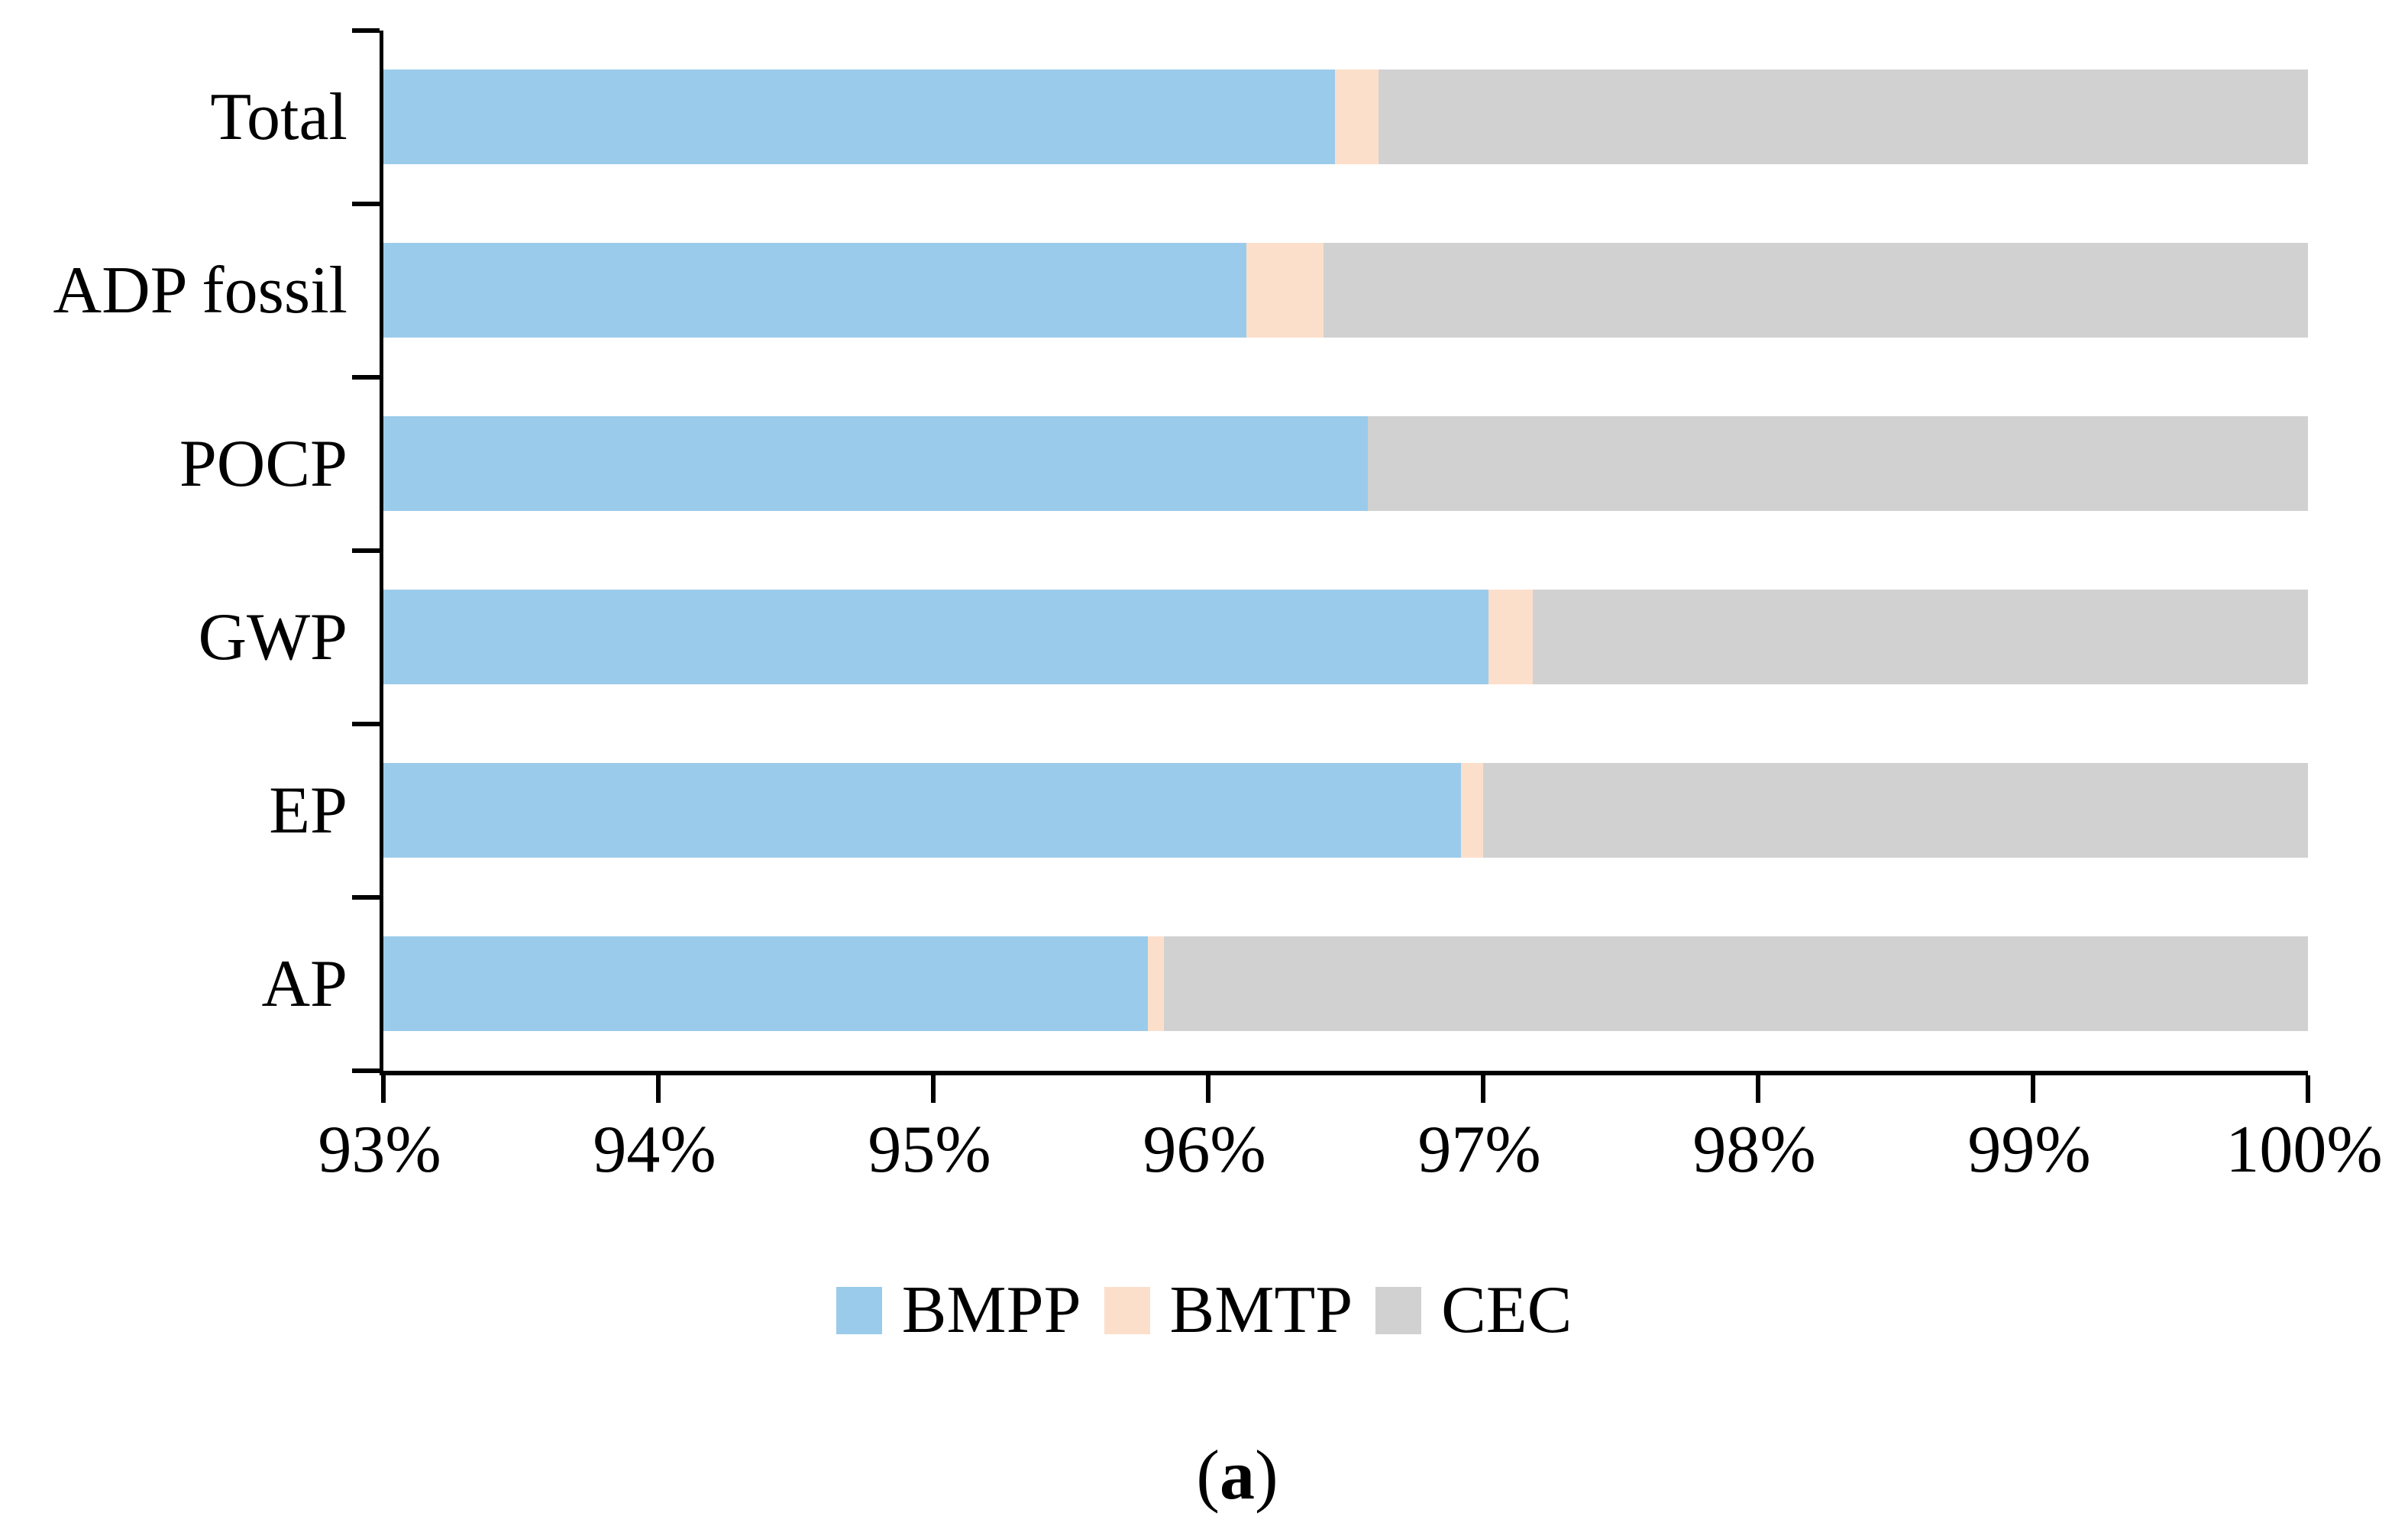 The width and height of the screenshot is (2408, 1529). I want to click on legend: BMPP BMTP CEC, so click(1204, 1310).